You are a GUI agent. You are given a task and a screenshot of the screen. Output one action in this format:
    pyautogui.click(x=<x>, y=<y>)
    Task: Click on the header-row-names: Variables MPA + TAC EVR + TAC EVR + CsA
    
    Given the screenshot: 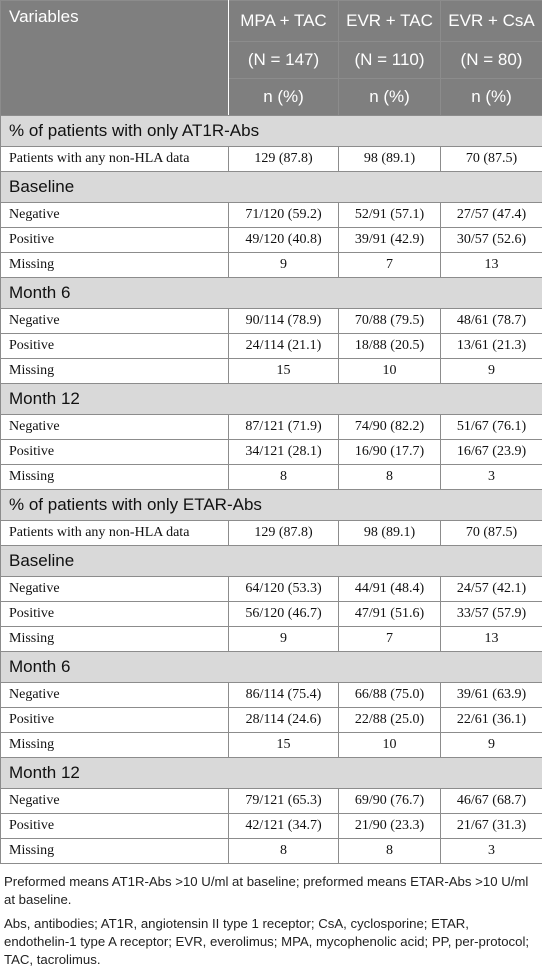 What is the action you would take?
    pyautogui.click(x=271, y=21)
    